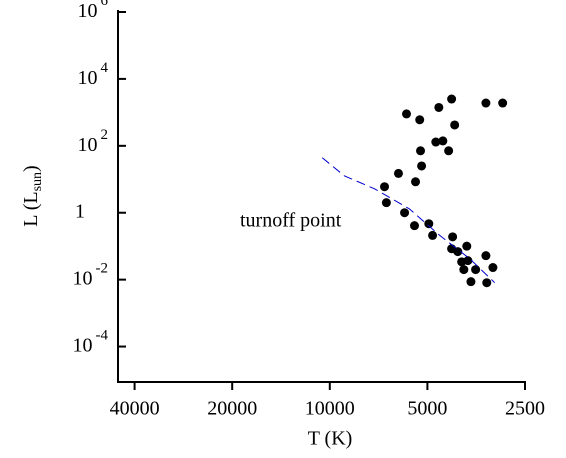 The image size is (566, 458). Describe the element at coordinates (102, 269) in the screenshot. I see `y-tick-exponent: -2` at that location.